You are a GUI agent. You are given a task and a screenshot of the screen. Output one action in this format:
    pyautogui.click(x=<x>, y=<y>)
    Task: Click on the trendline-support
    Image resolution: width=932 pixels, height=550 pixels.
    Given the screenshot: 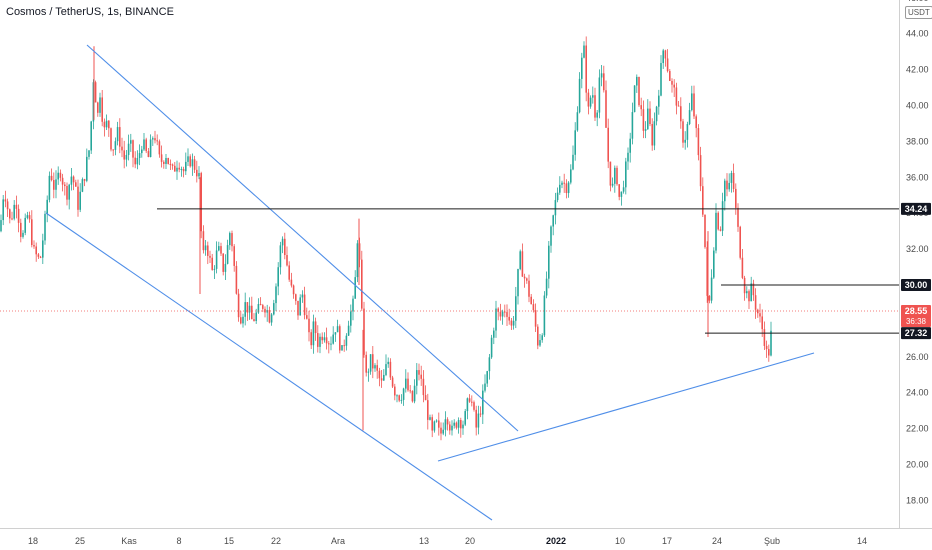 What is the action you would take?
    pyautogui.click(x=626, y=407)
    